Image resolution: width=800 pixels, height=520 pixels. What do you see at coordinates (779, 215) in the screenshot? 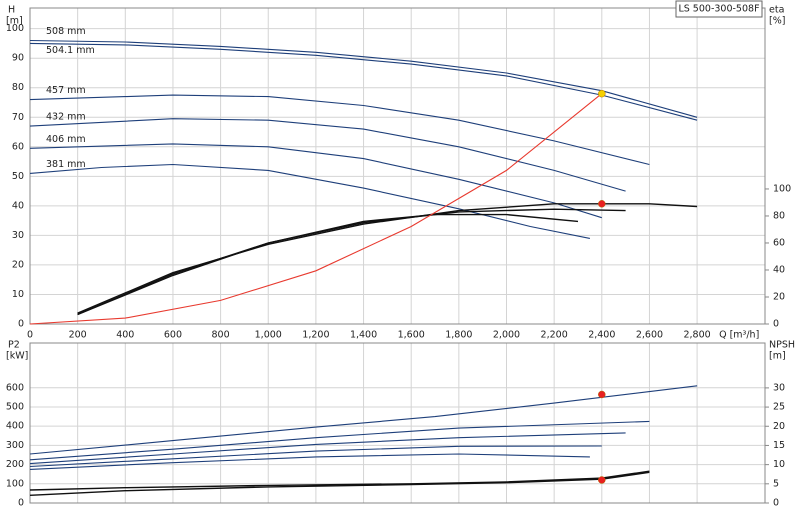
I see `y2-tick-label: 80` at bounding box center [779, 215].